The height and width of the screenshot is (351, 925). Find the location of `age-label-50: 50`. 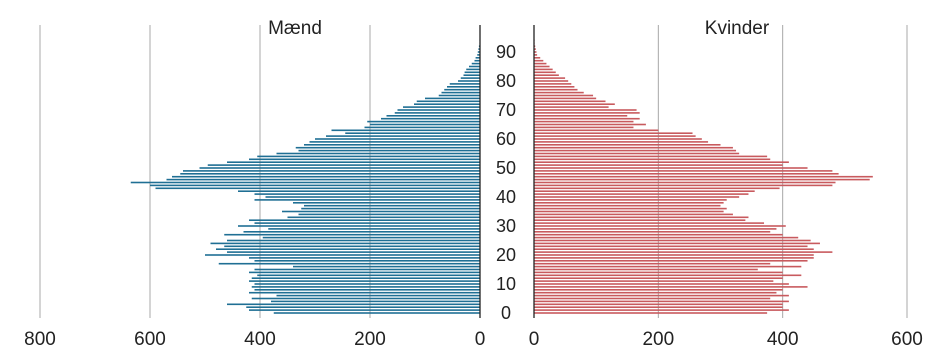

age-label-50: 50 is located at coordinates (506, 168).